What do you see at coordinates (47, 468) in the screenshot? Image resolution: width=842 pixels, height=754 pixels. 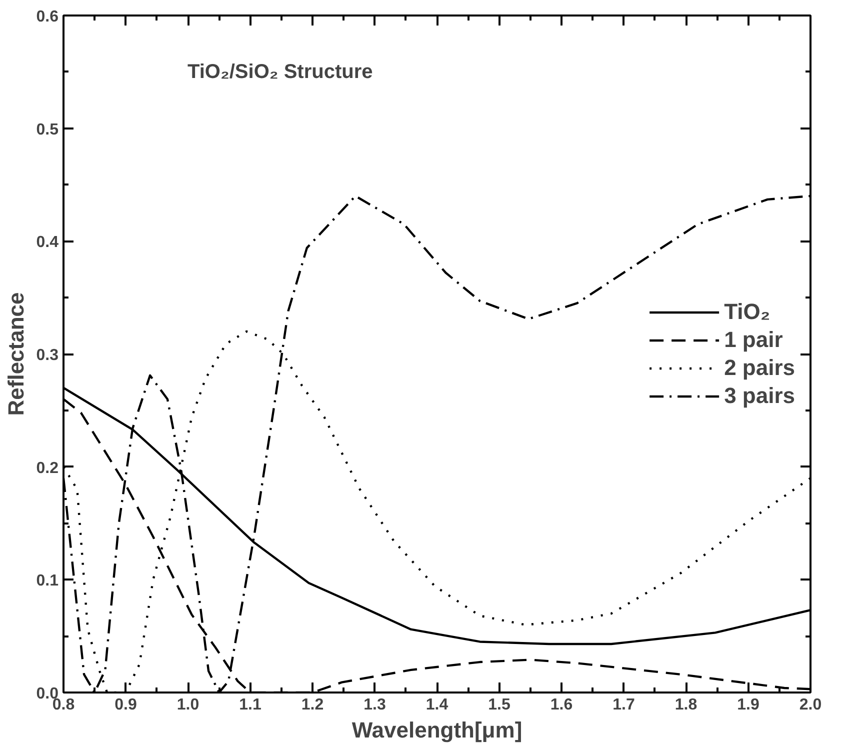 I see `y-tick-label: 0.2` at bounding box center [47, 468].